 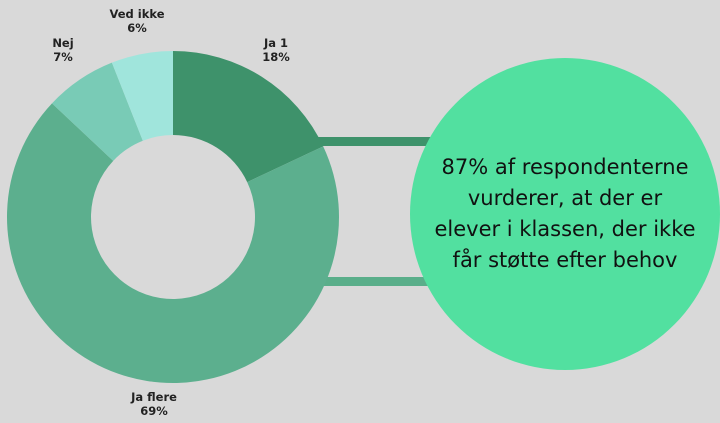 What do you see at coordinates (383, 141) in the screenshot?
I see `connector-bar-top` at bounding box center [383, 141].